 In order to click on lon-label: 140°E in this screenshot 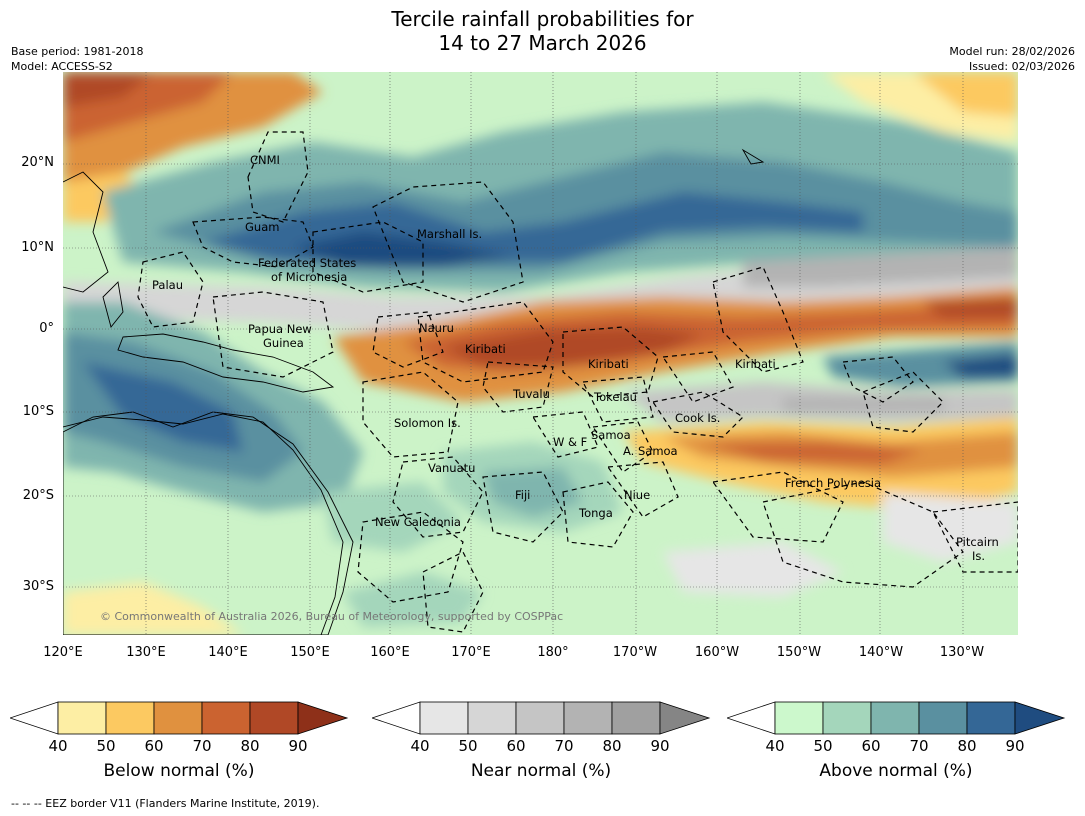, I will do `click(228, 652)`.